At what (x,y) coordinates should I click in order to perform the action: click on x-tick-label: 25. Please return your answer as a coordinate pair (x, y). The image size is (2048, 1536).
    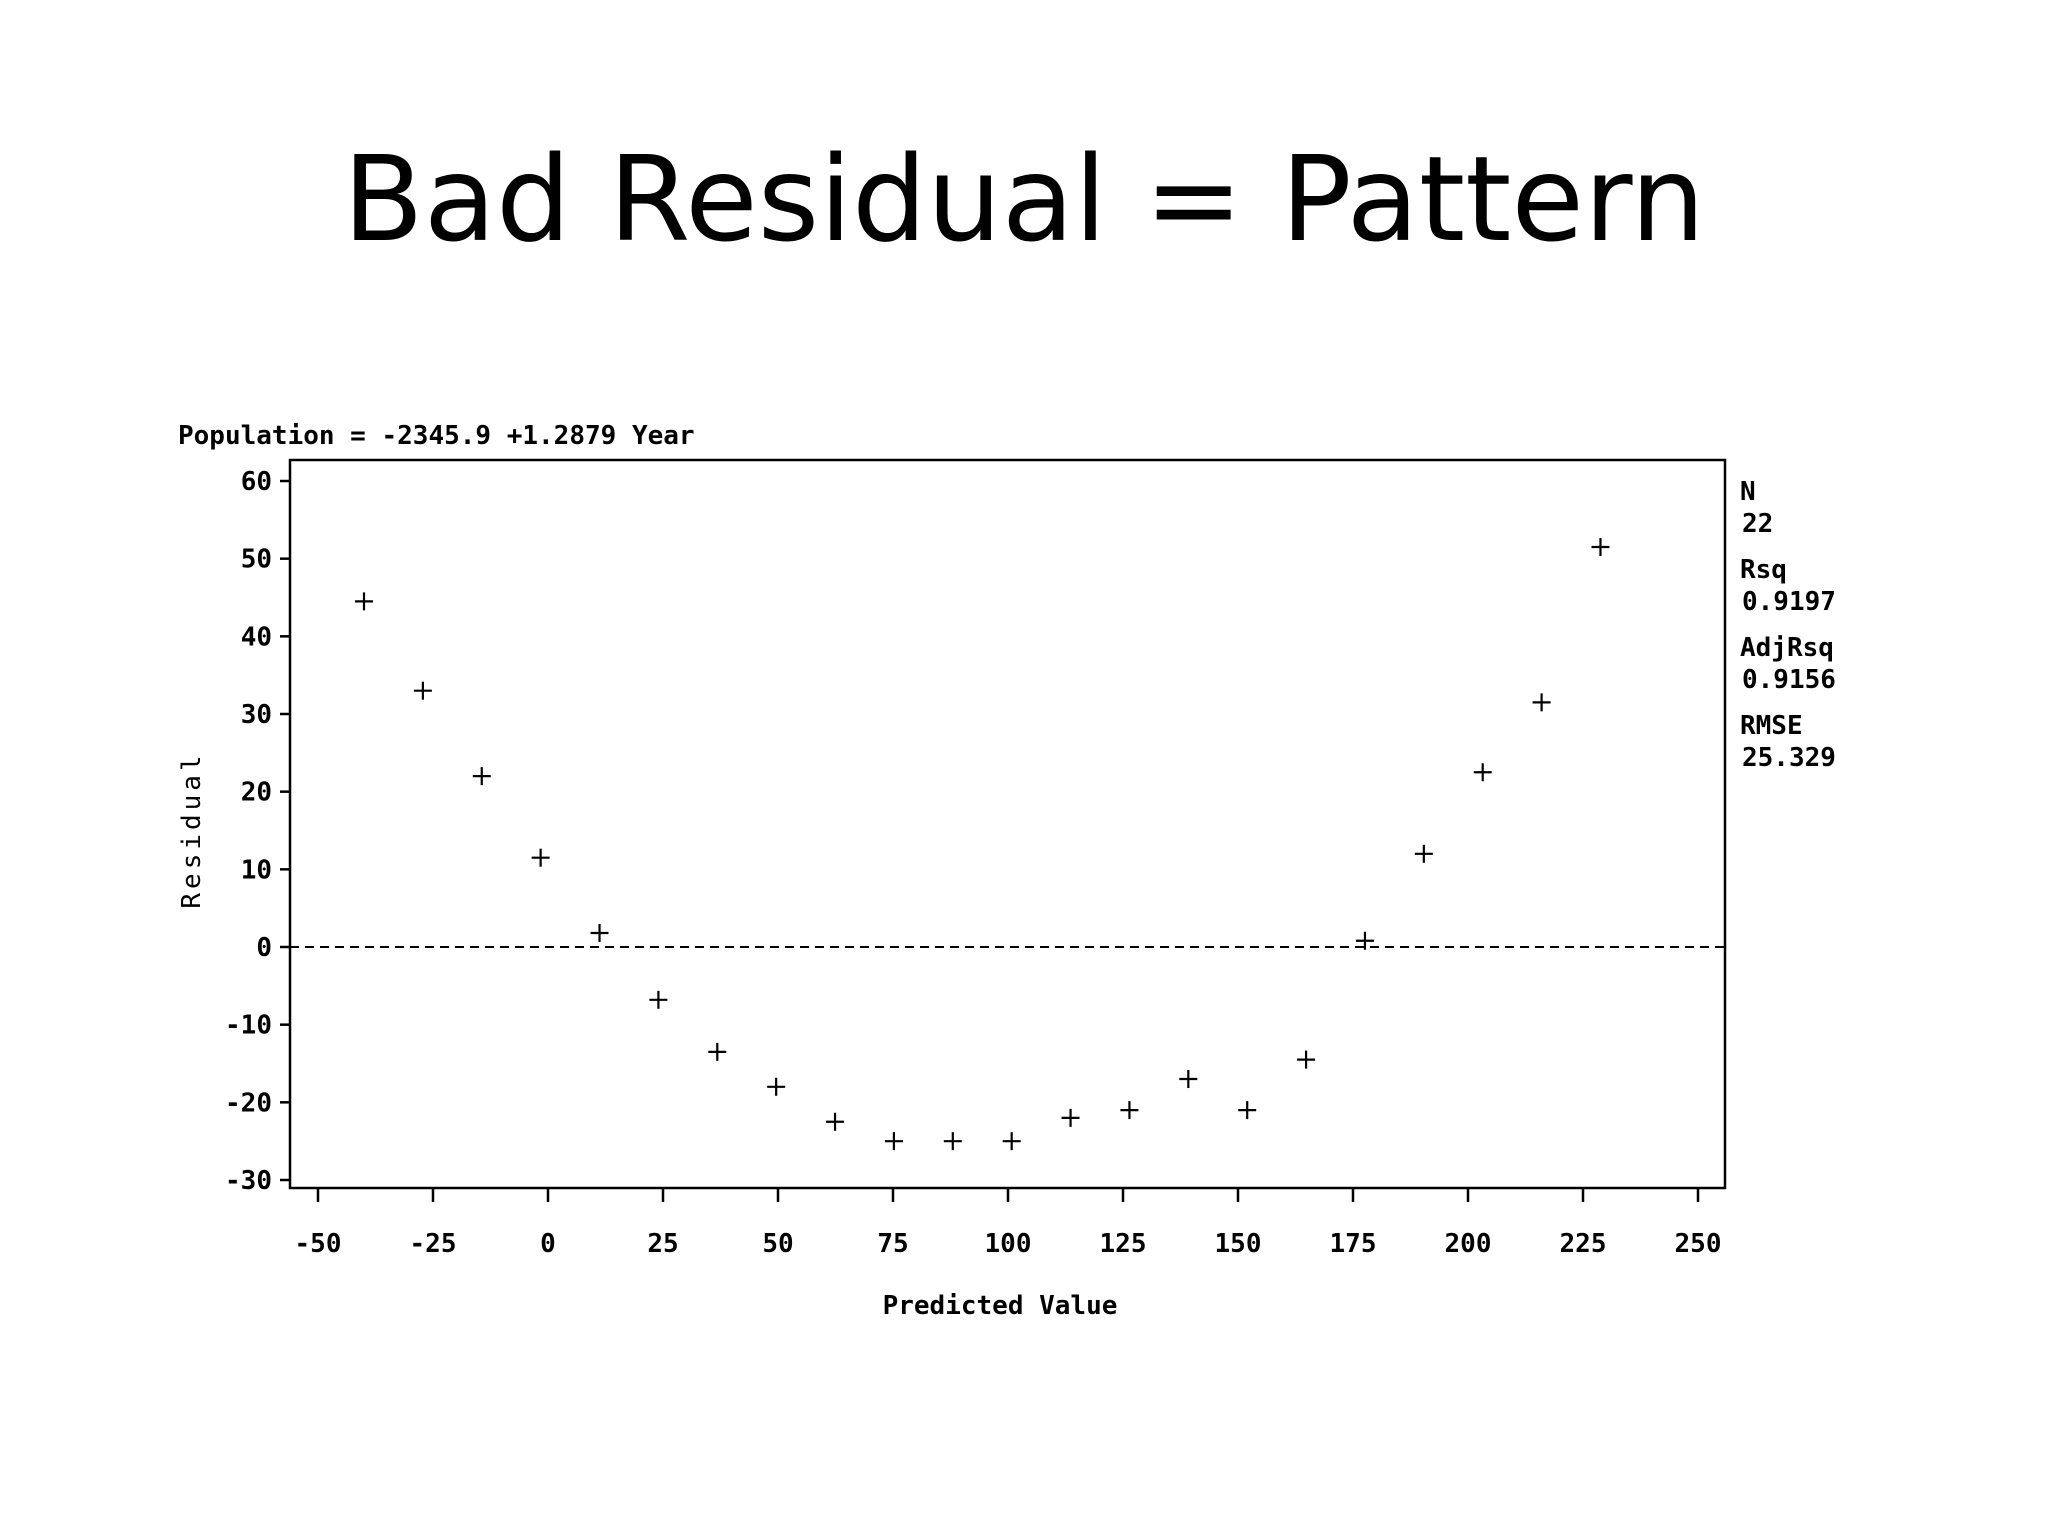
    Looking at the image, I should click on (662, 1244).